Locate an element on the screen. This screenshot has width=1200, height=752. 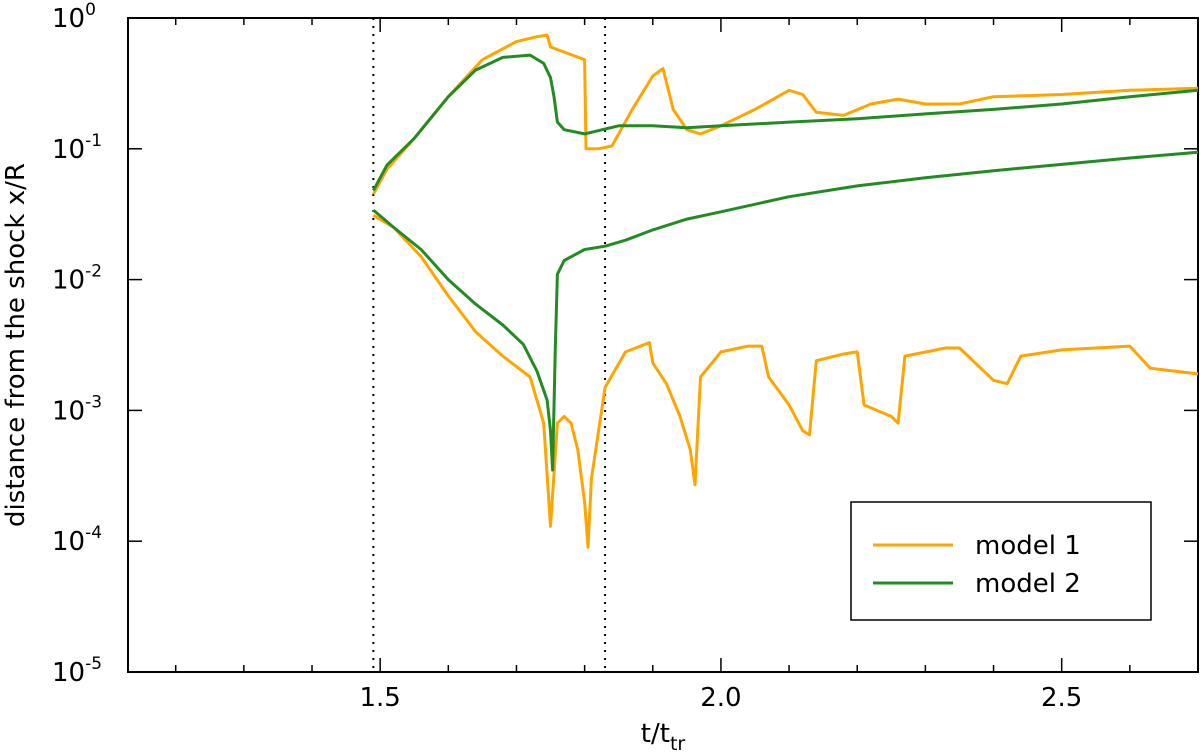
x-tick-label: 2.0 is located at coordinates (720, 698).